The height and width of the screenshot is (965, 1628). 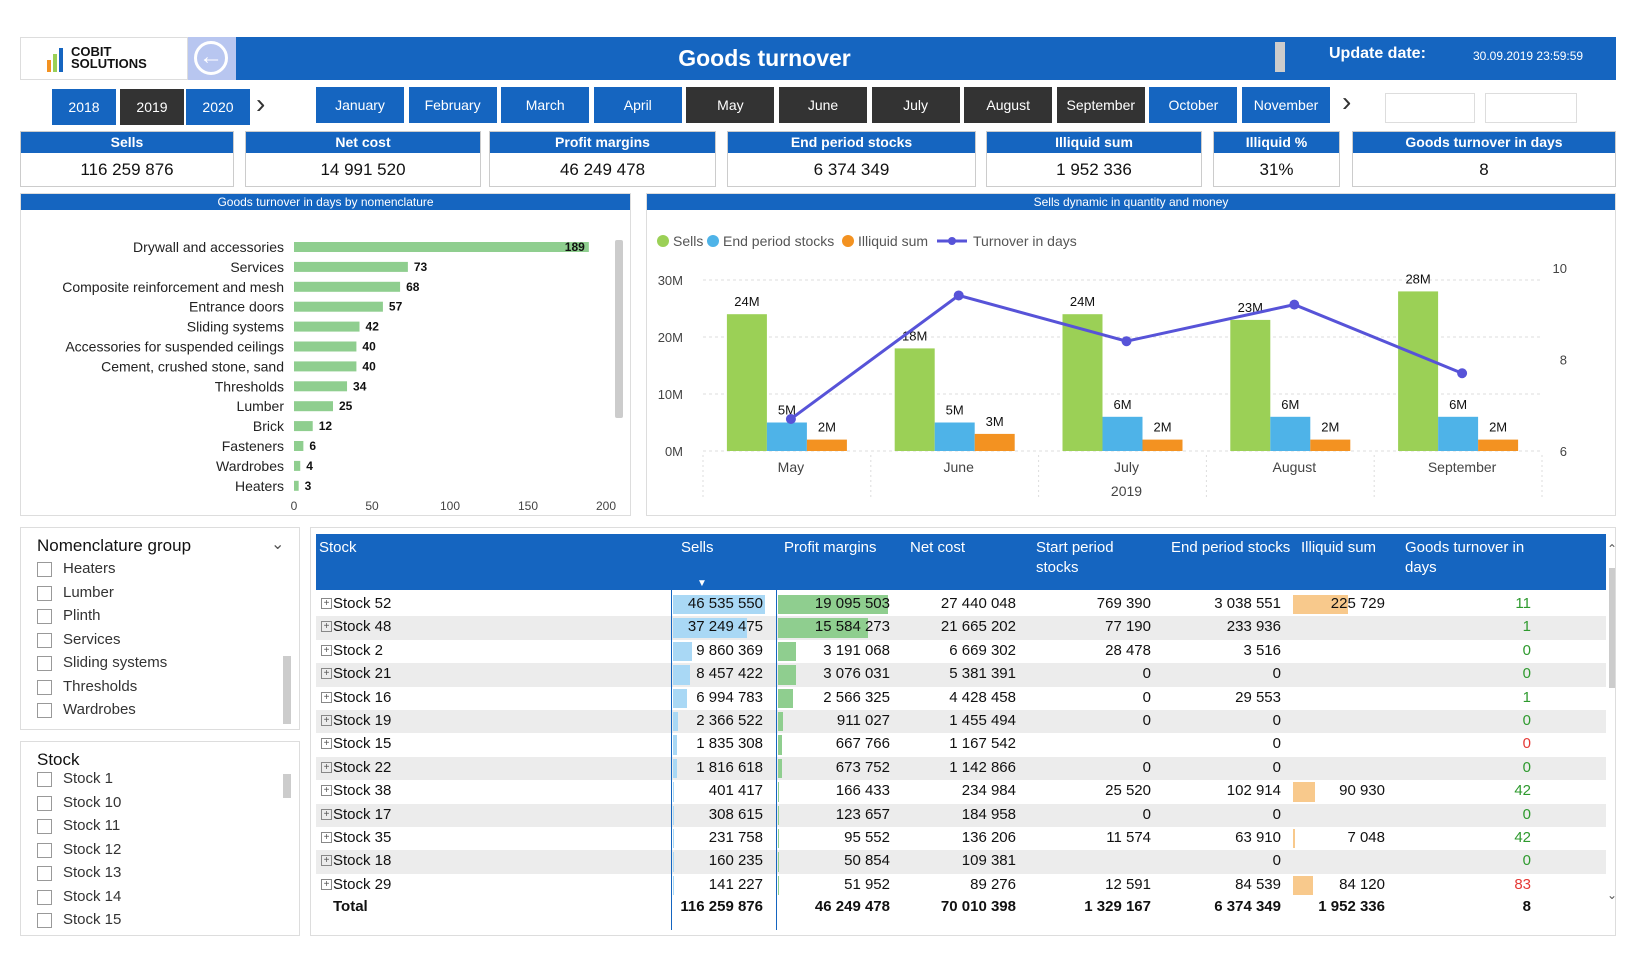 What do you see at coordinates (637, 105) in the screenshot?
I see `month-april-button: April` at bounding box center [637, 105].